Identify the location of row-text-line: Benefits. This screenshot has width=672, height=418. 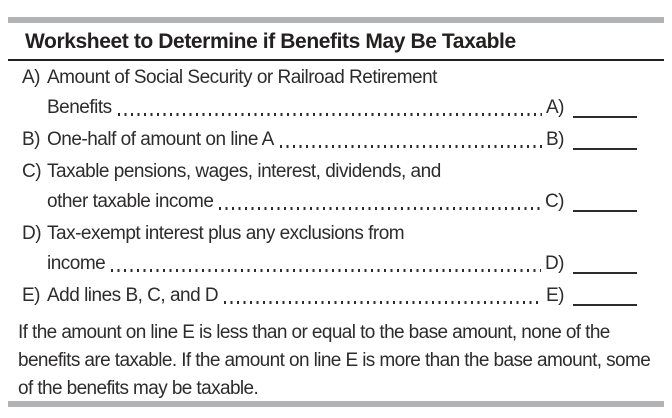
(79, 107).